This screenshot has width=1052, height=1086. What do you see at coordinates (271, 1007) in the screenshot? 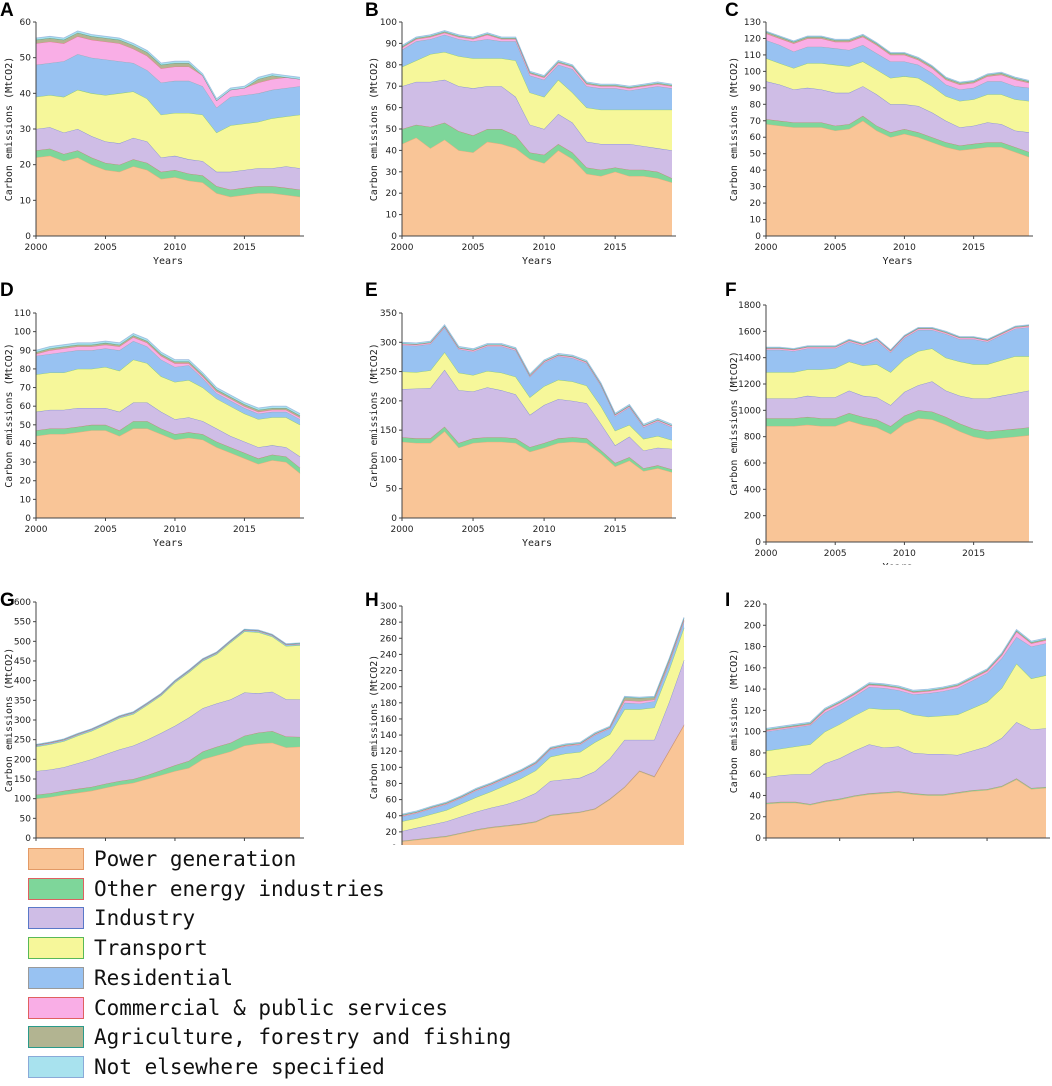
I see `legend-label: Commercial & public services` at bounding box center [271, 1007].